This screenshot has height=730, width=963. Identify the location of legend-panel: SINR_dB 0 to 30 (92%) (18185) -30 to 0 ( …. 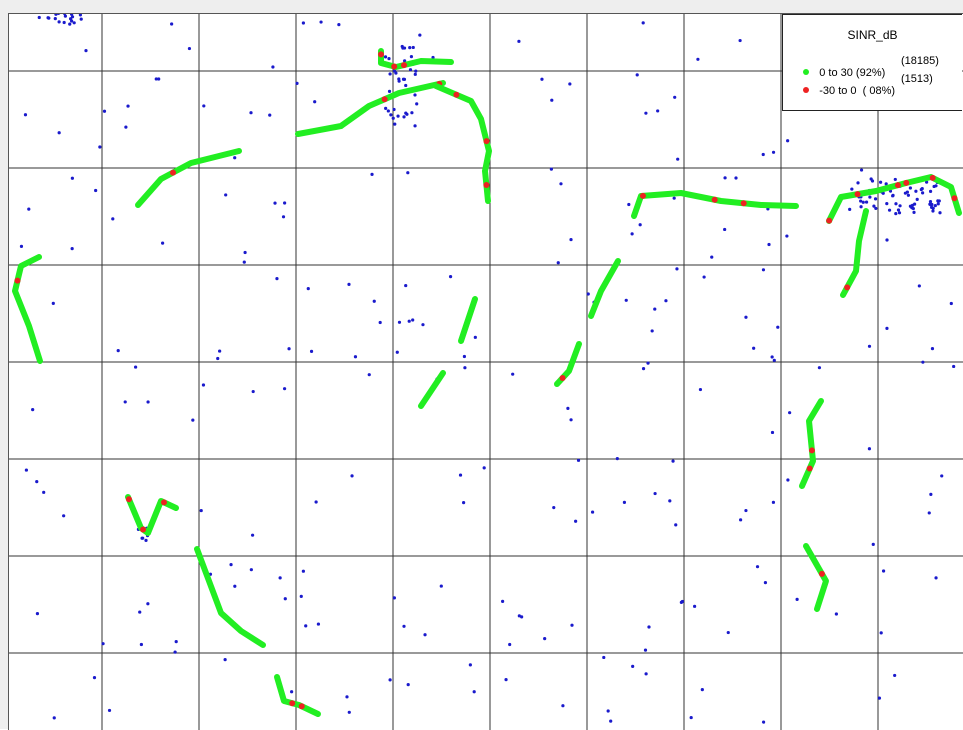
(872, 62).